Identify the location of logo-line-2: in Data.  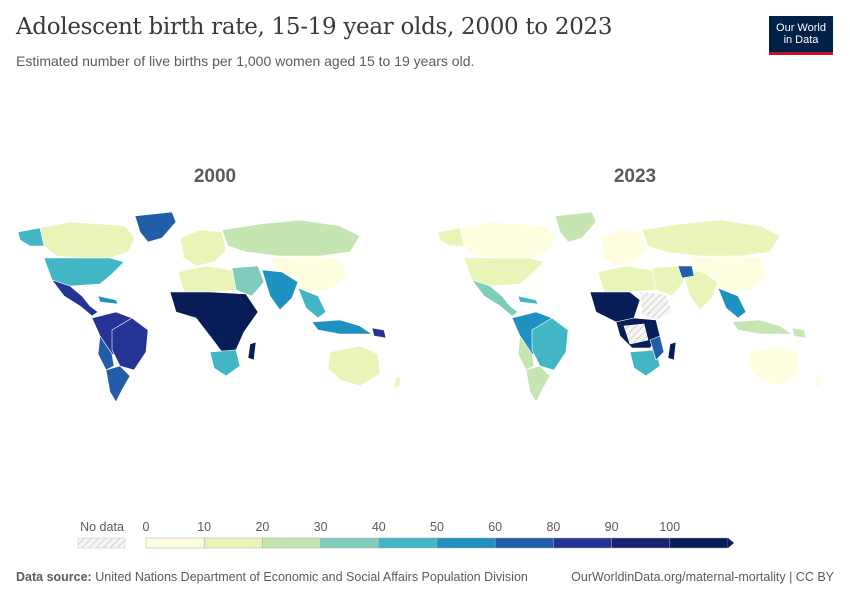
(801, 40).